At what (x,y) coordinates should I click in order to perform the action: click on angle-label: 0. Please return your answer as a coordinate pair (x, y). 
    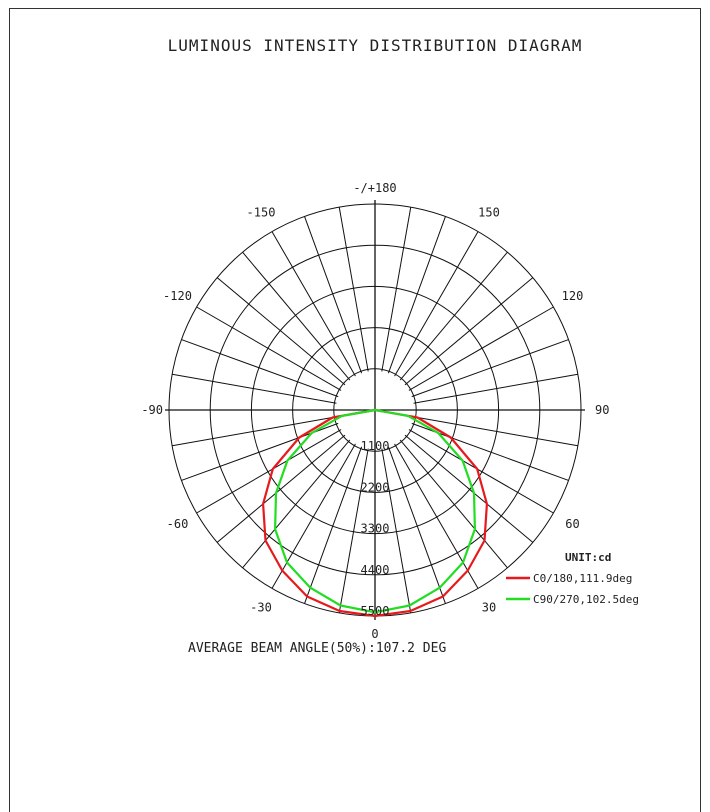
    Looking at the image, I should click on (374, 634).